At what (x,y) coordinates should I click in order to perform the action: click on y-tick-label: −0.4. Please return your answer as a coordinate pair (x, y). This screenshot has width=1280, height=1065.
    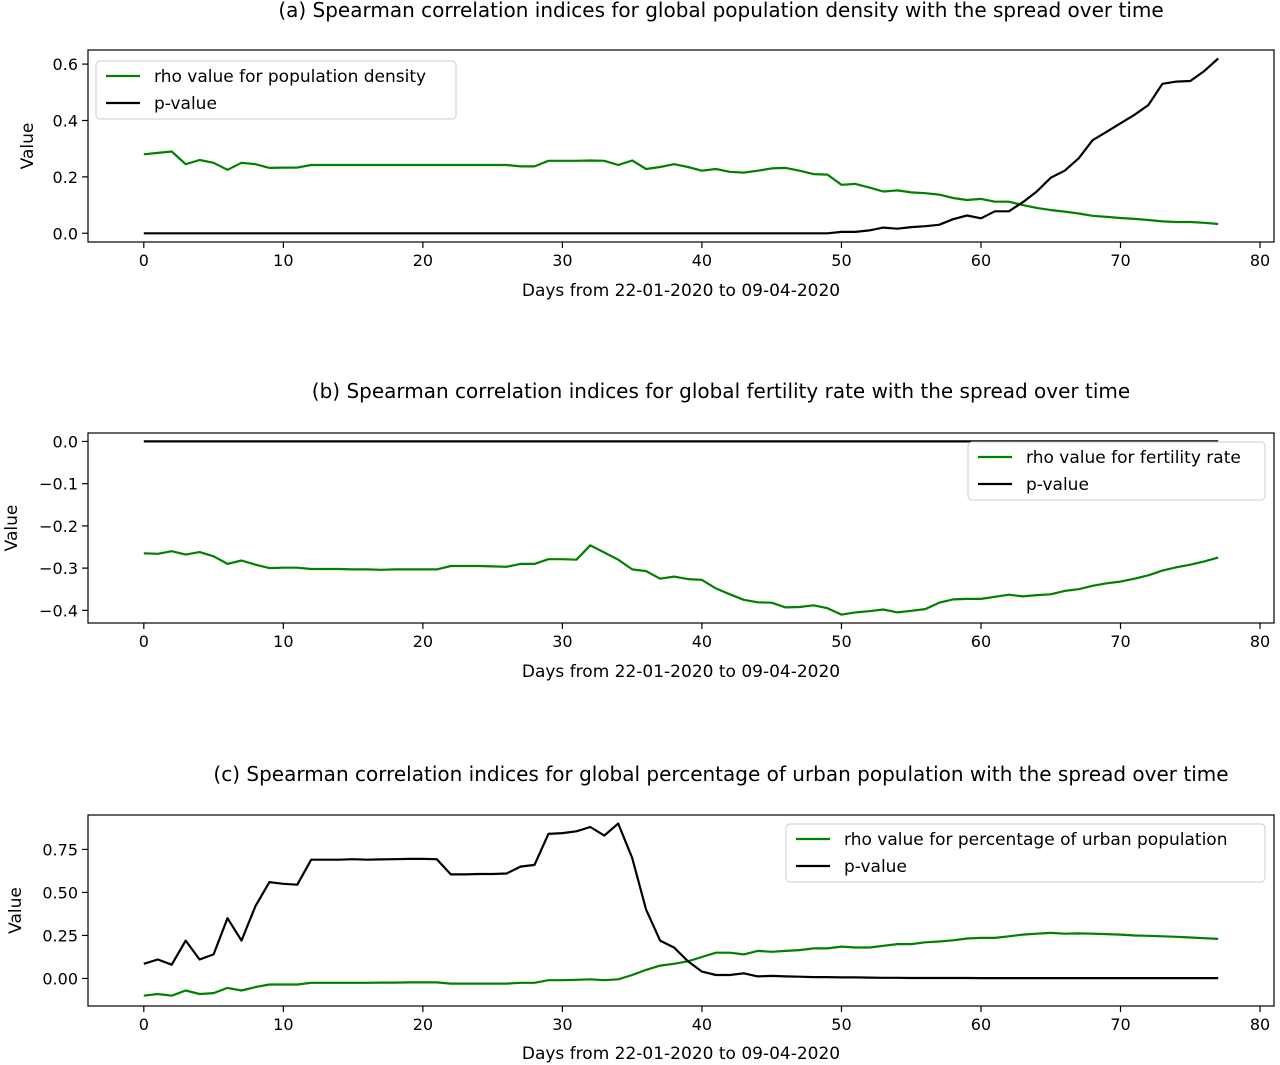
    Looking at the image, I should click on (58, 610).